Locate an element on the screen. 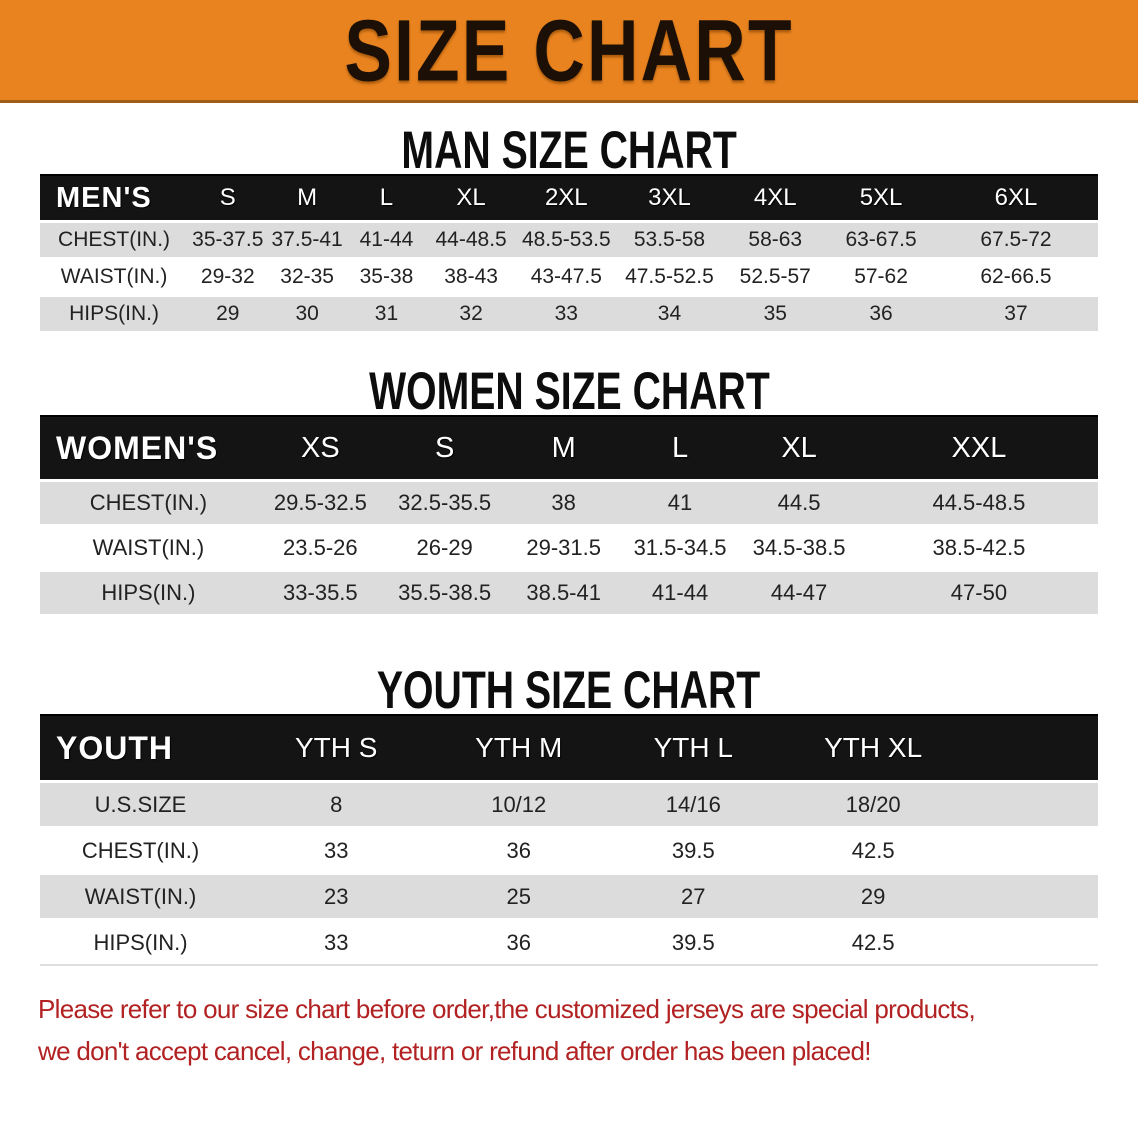 The height and width of the screenshot is (1132, 1138). size-column-header: YTH S is located at coordinates (336, 748).